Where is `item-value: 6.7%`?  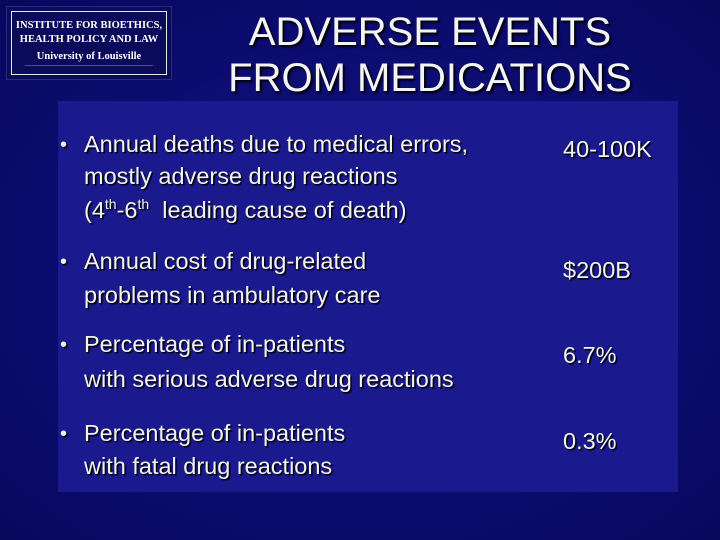 item-value: 6.7% is located at coordinates (590, 355).